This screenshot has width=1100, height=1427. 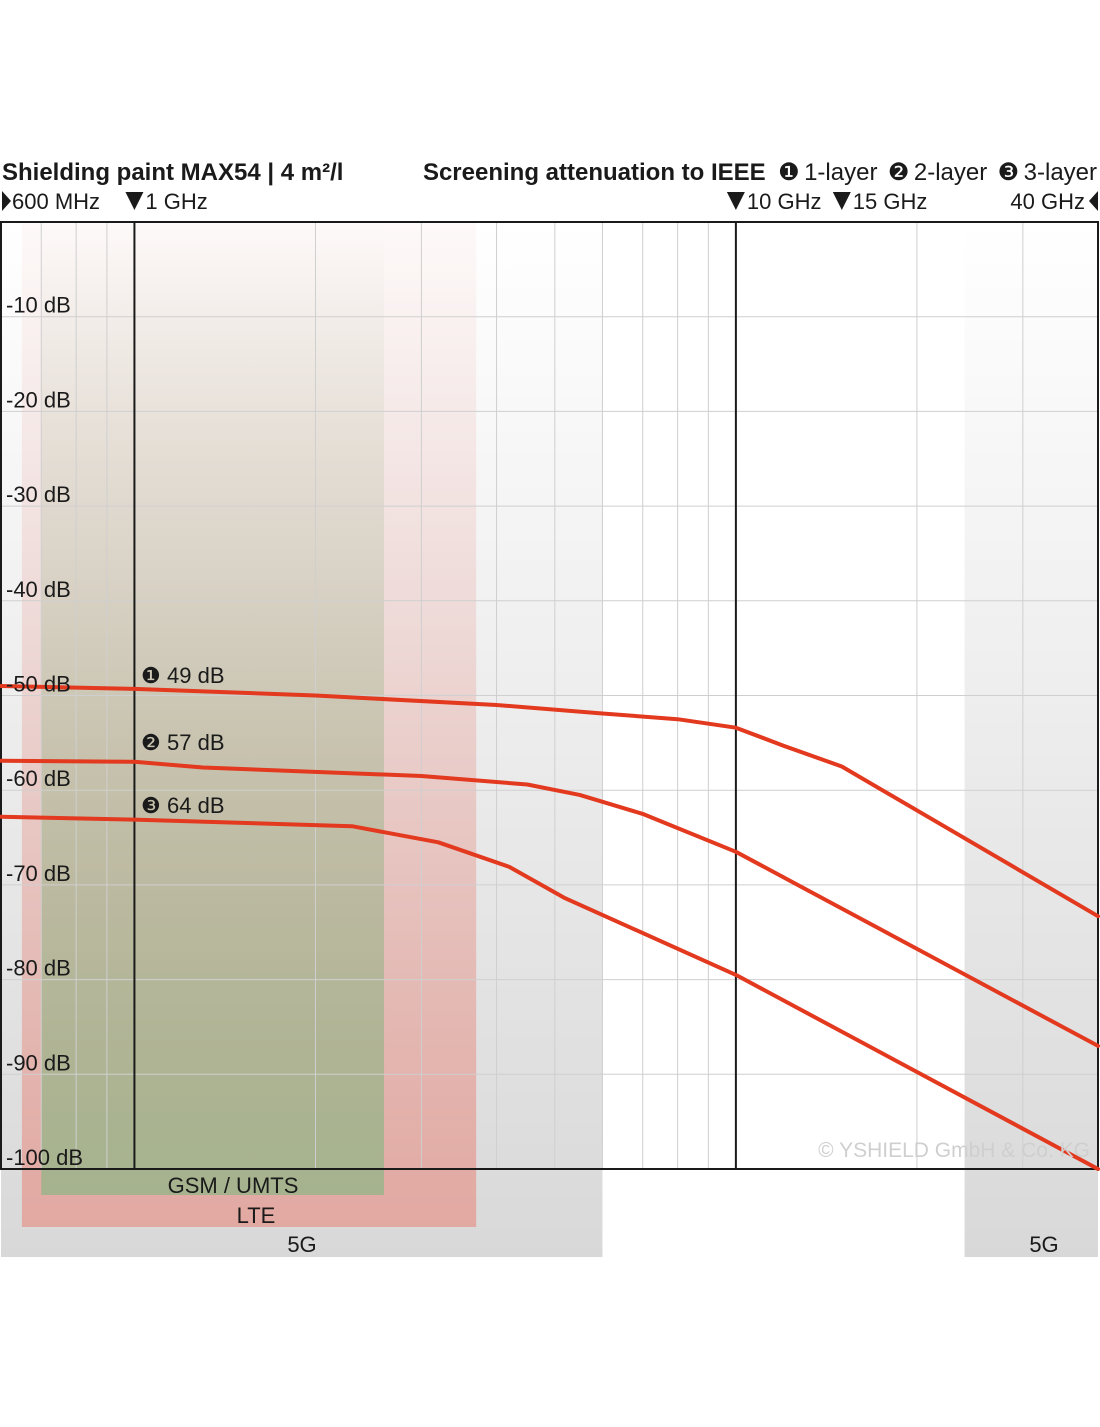 I want to click on copyright-text: © YSHIELD GmbH & Co. KG, so click(x=954, y=1150).